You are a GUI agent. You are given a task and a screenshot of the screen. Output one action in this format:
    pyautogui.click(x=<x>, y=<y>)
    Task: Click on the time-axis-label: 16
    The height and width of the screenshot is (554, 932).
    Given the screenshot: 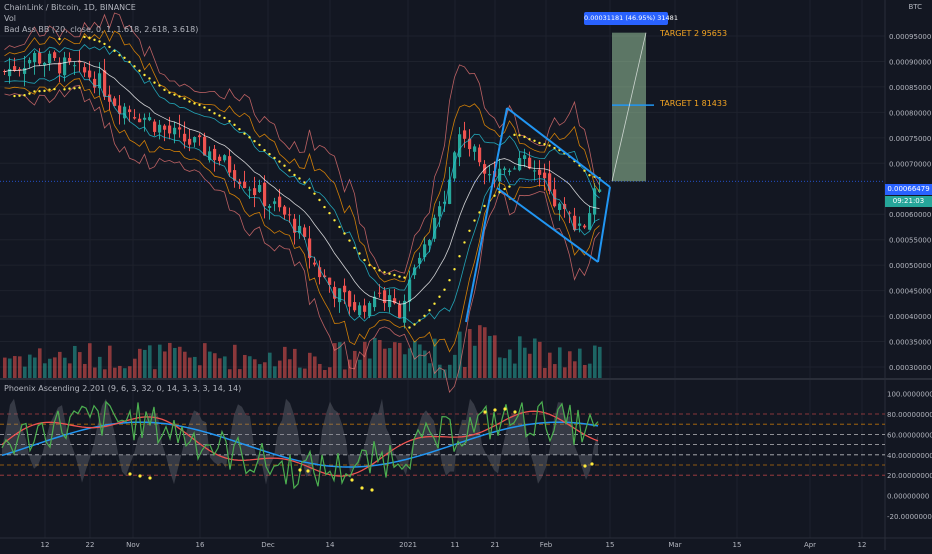 What is the action you would take?
    pyautogui.click(x=200, y=545)
    